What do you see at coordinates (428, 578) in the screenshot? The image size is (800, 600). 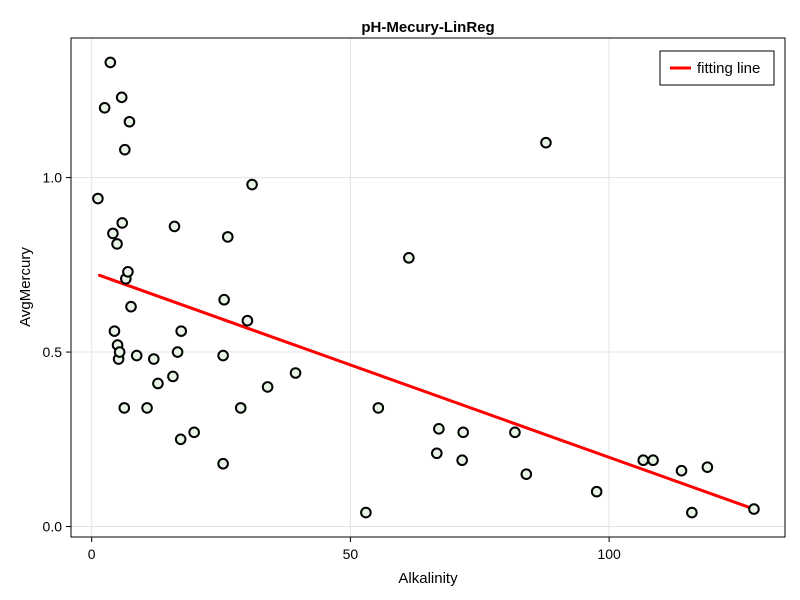 I see `x-axis-label: Alkalinity` at bounding box center [428, 578].